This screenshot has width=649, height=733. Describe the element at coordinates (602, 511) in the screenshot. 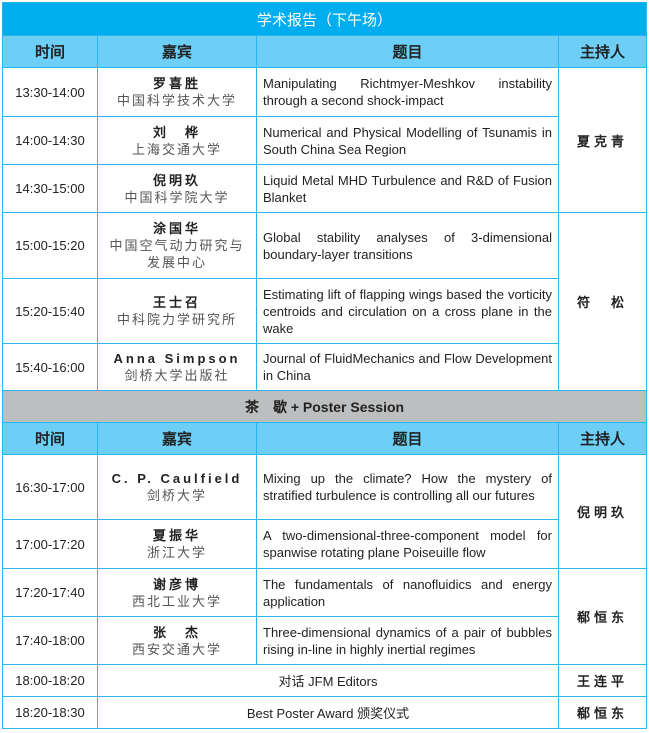

I see `host-cell: 倪明玖` at that location.